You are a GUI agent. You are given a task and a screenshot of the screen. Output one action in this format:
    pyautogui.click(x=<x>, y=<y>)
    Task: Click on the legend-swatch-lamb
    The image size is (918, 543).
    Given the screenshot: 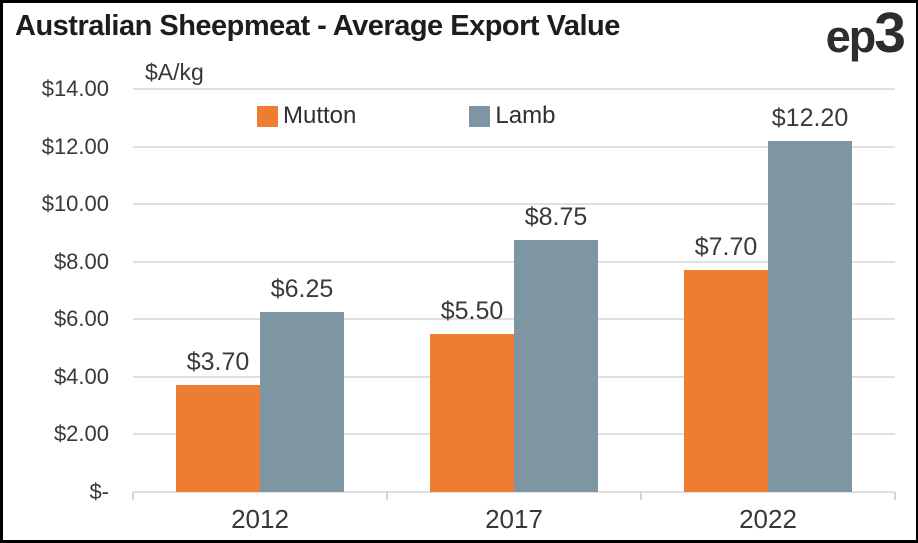 What is the action you would take?
    pyautogui.click(x=480, y=116)
    